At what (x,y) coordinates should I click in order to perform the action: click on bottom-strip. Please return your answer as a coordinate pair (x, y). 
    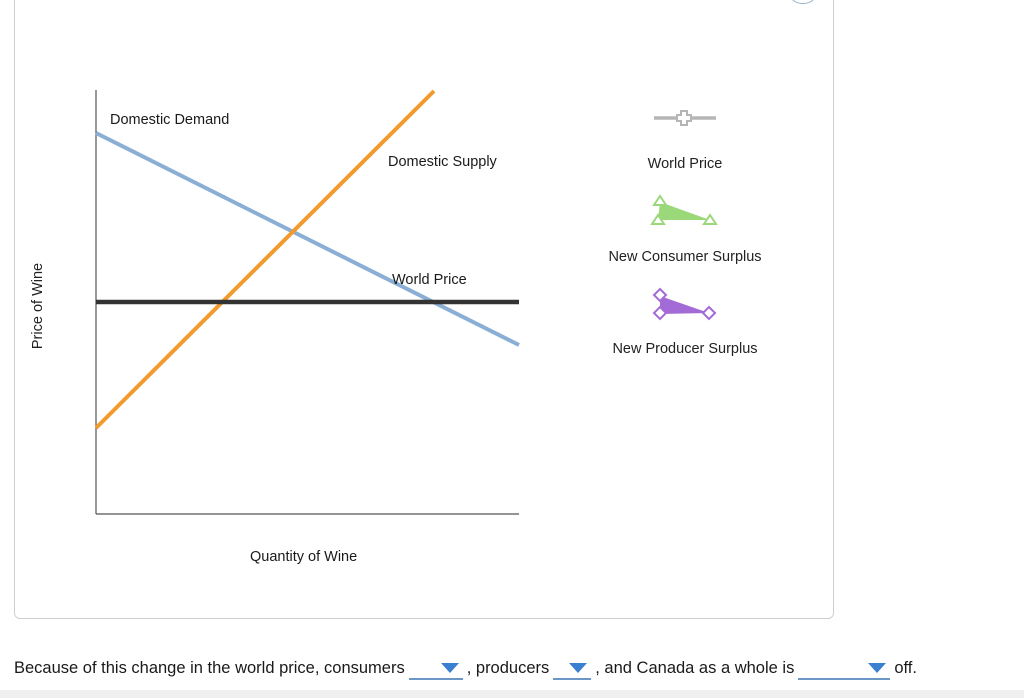
    Looking at the image, I should click on (512, 694).